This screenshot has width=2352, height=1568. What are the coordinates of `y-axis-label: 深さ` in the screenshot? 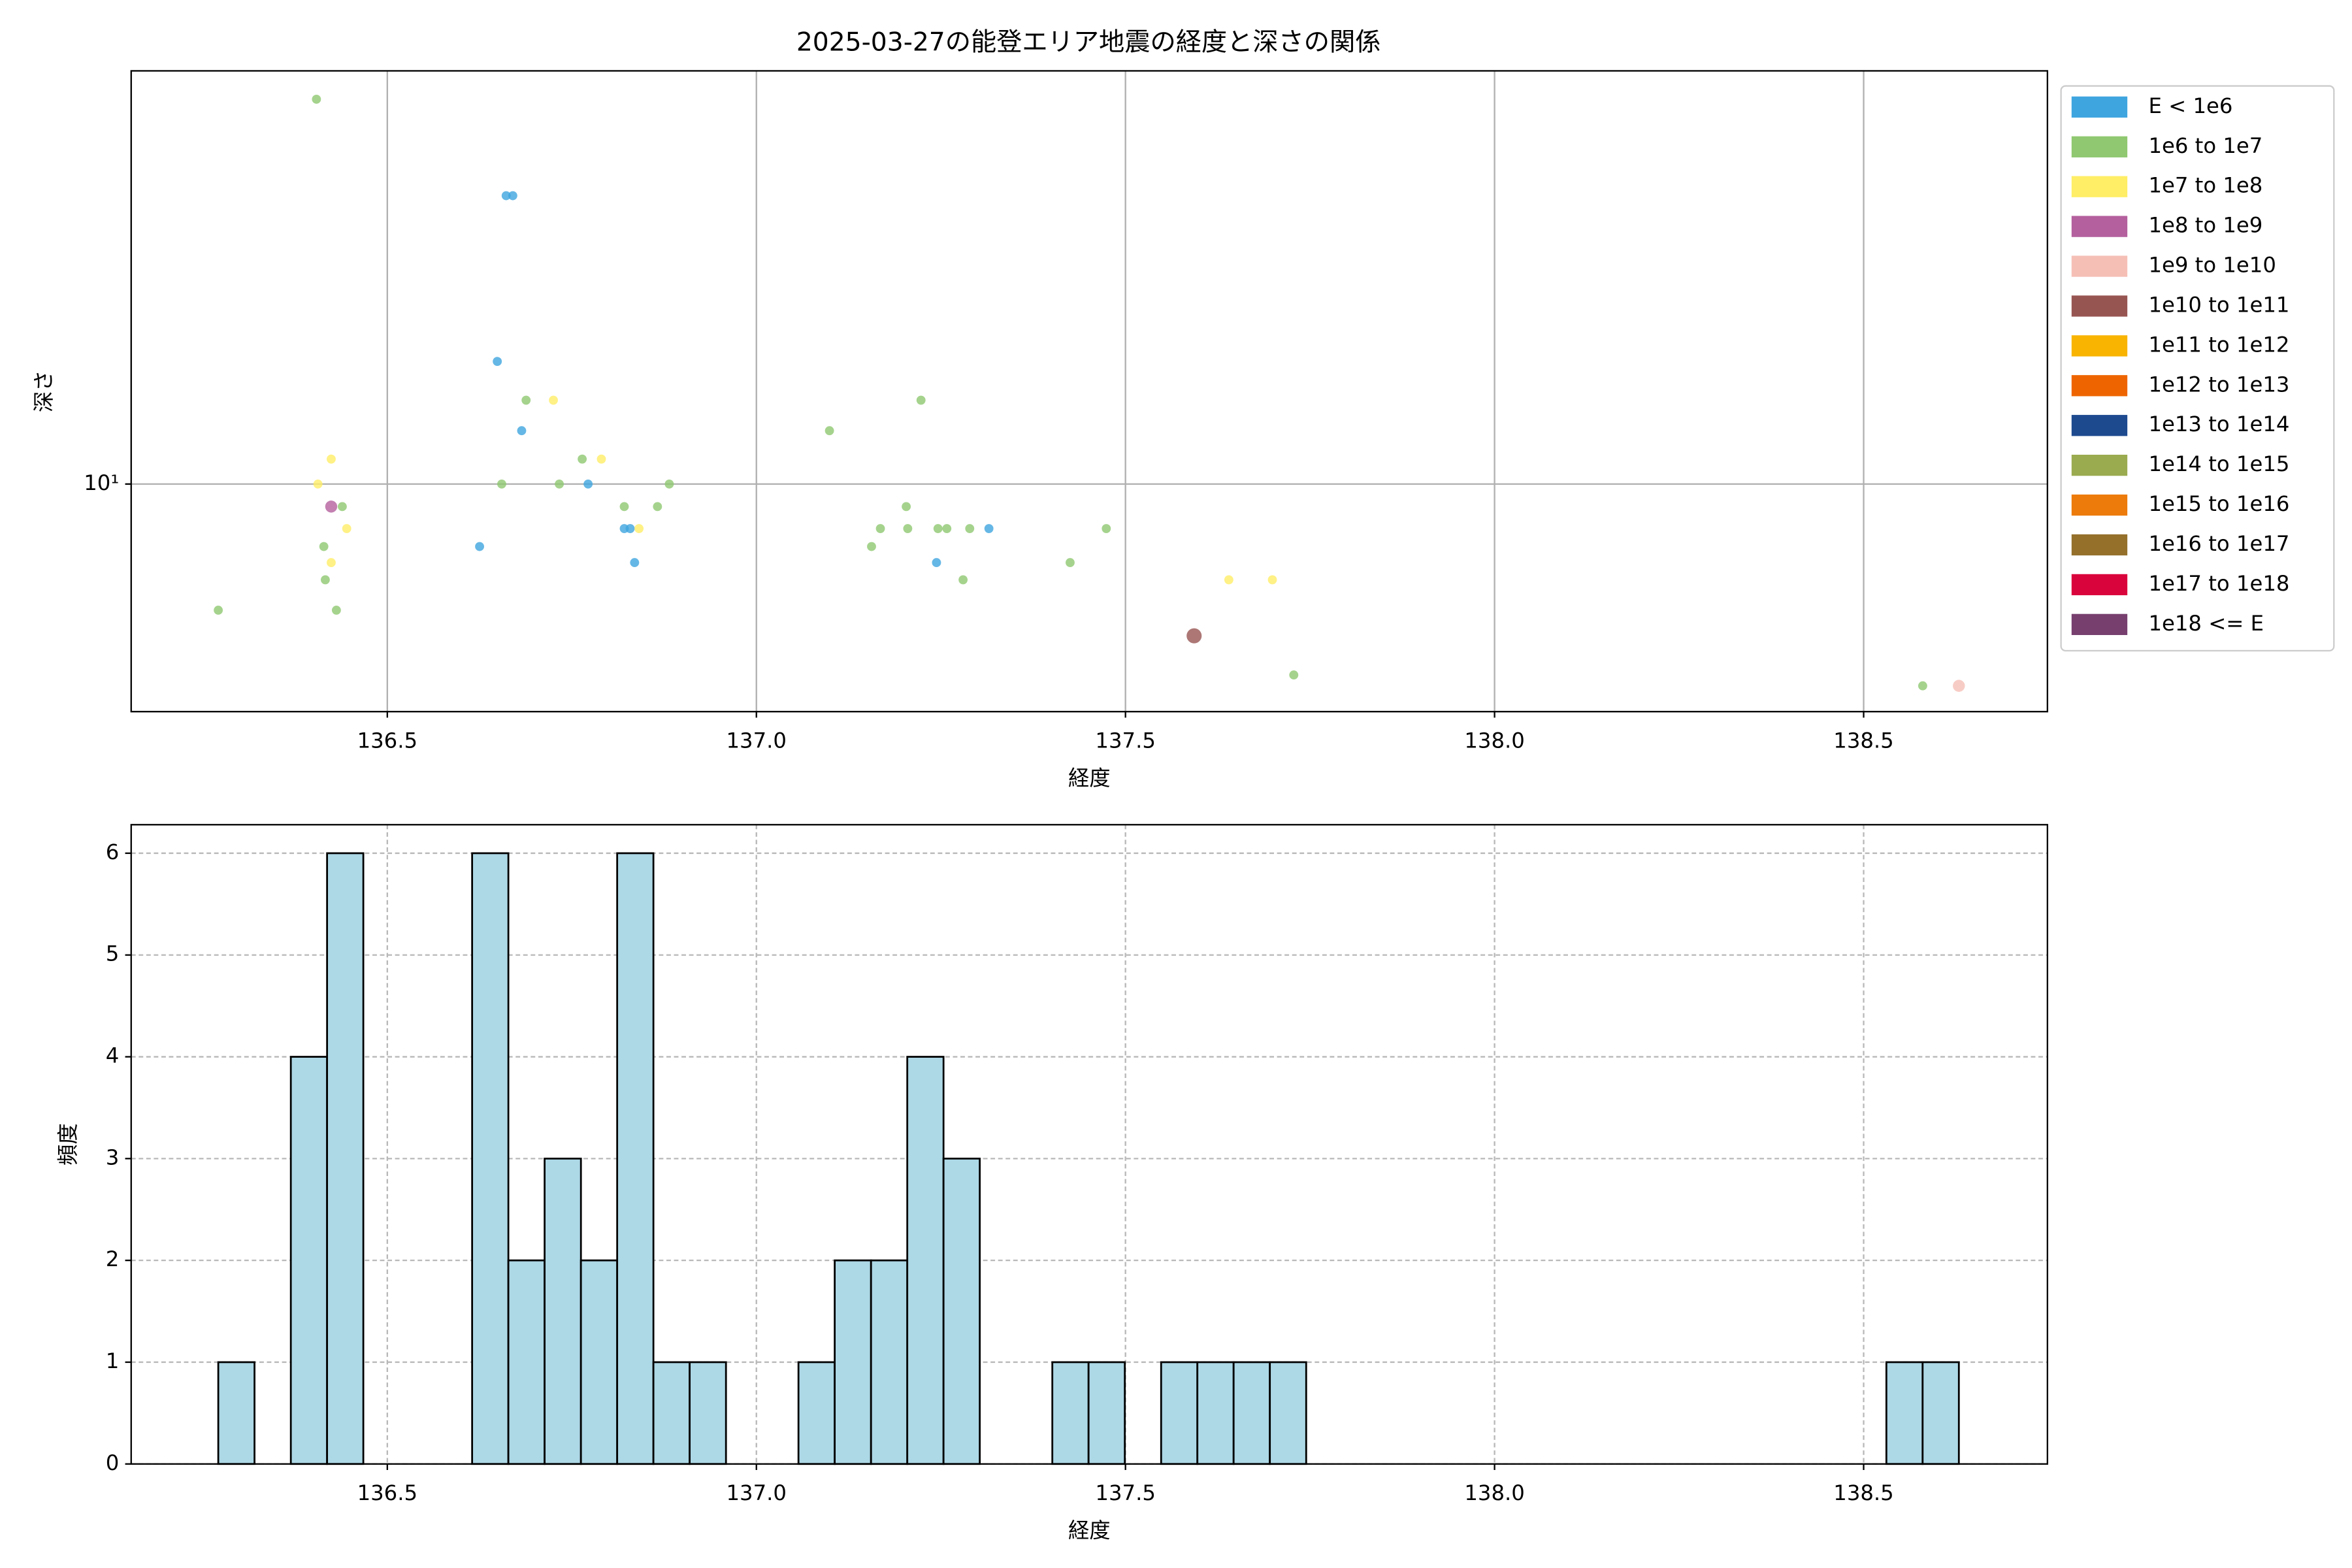 It's located at (43, 391).